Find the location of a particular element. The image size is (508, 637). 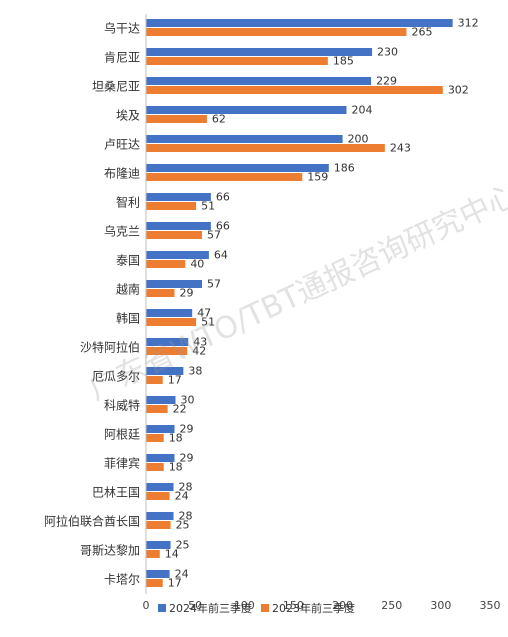

data-label: 42 is located at coordinates (199, 351).